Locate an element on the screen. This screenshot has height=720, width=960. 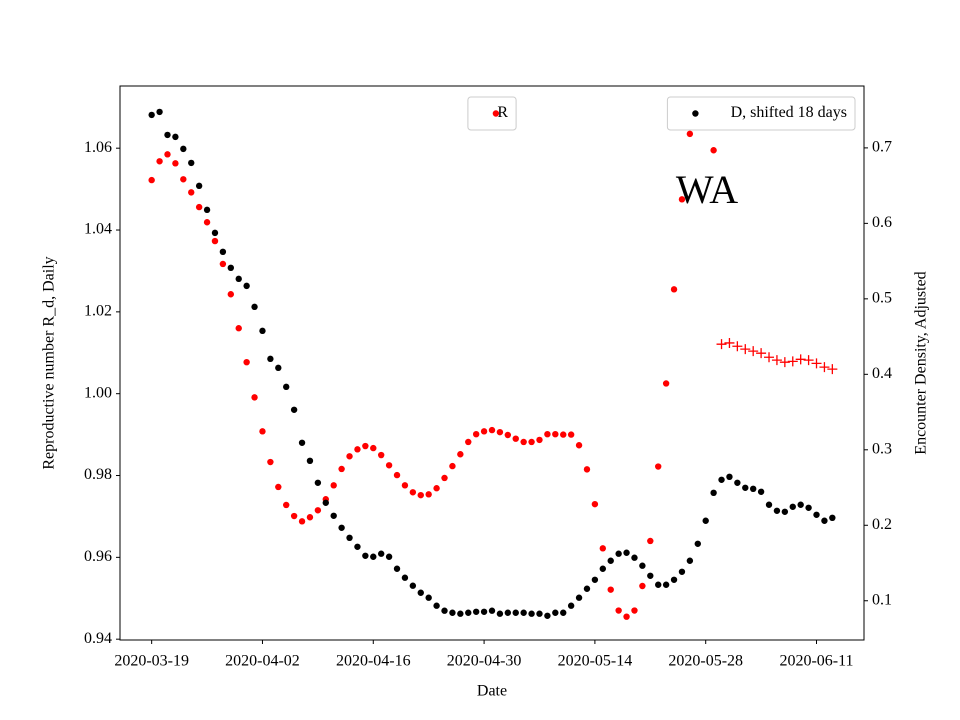
x-tick-label: 2020-05-14 is located at coordinates (595, 661).